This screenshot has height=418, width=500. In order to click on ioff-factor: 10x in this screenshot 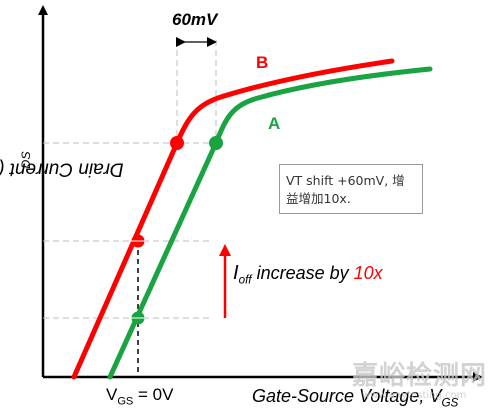, I will do `click(368, 273)`.